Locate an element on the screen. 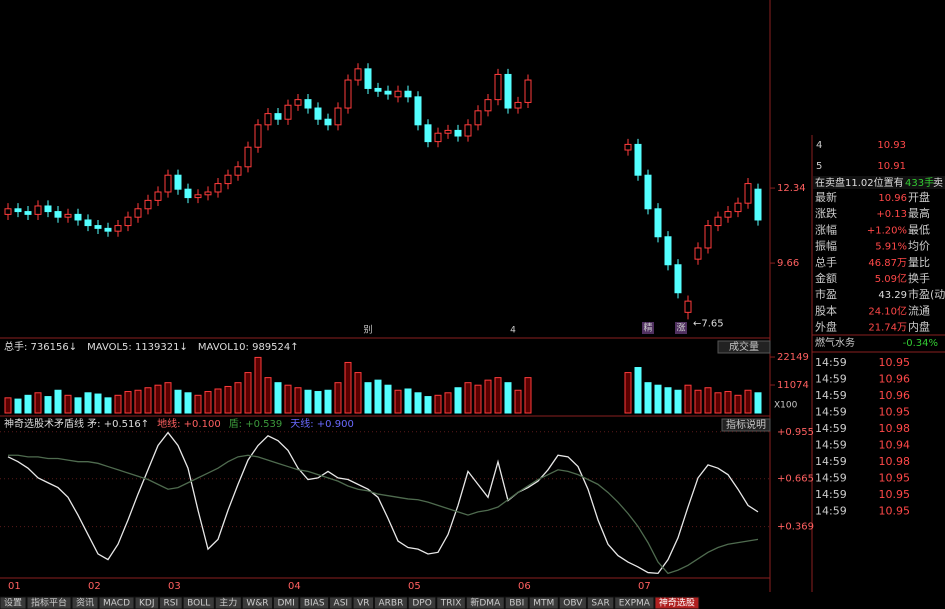 The image size is (945, 609). tab-label: RSI is located at coordinates (171, 604).